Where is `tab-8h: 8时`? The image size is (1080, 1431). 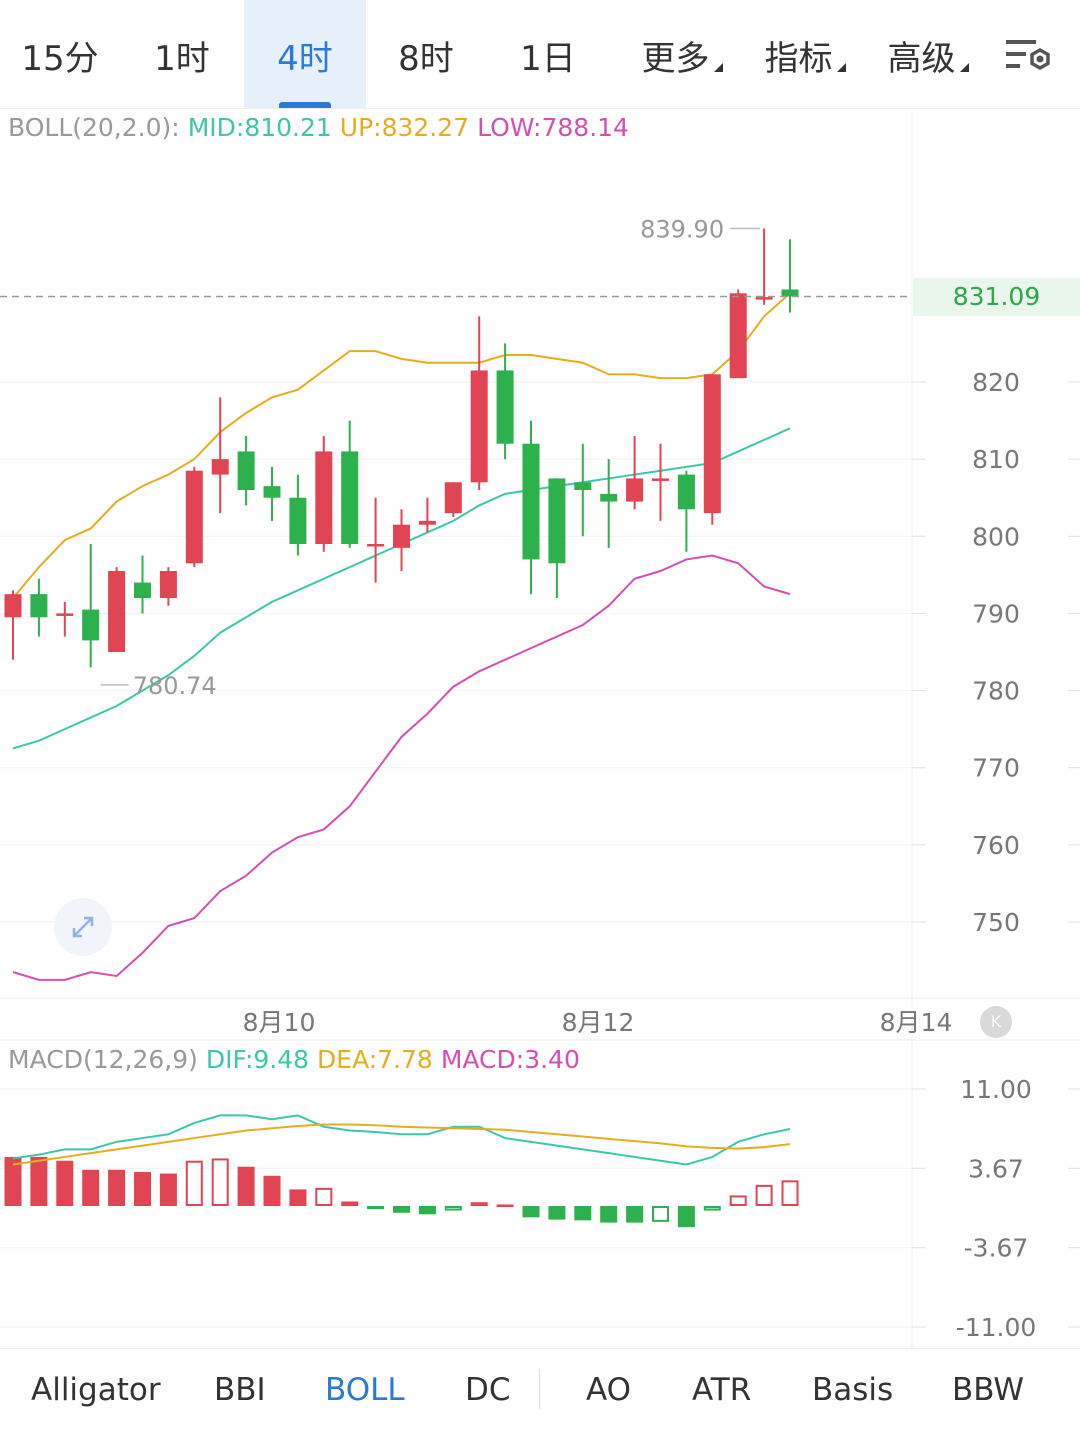 tab-8h: 8时 is located at coordinates (426, 54).